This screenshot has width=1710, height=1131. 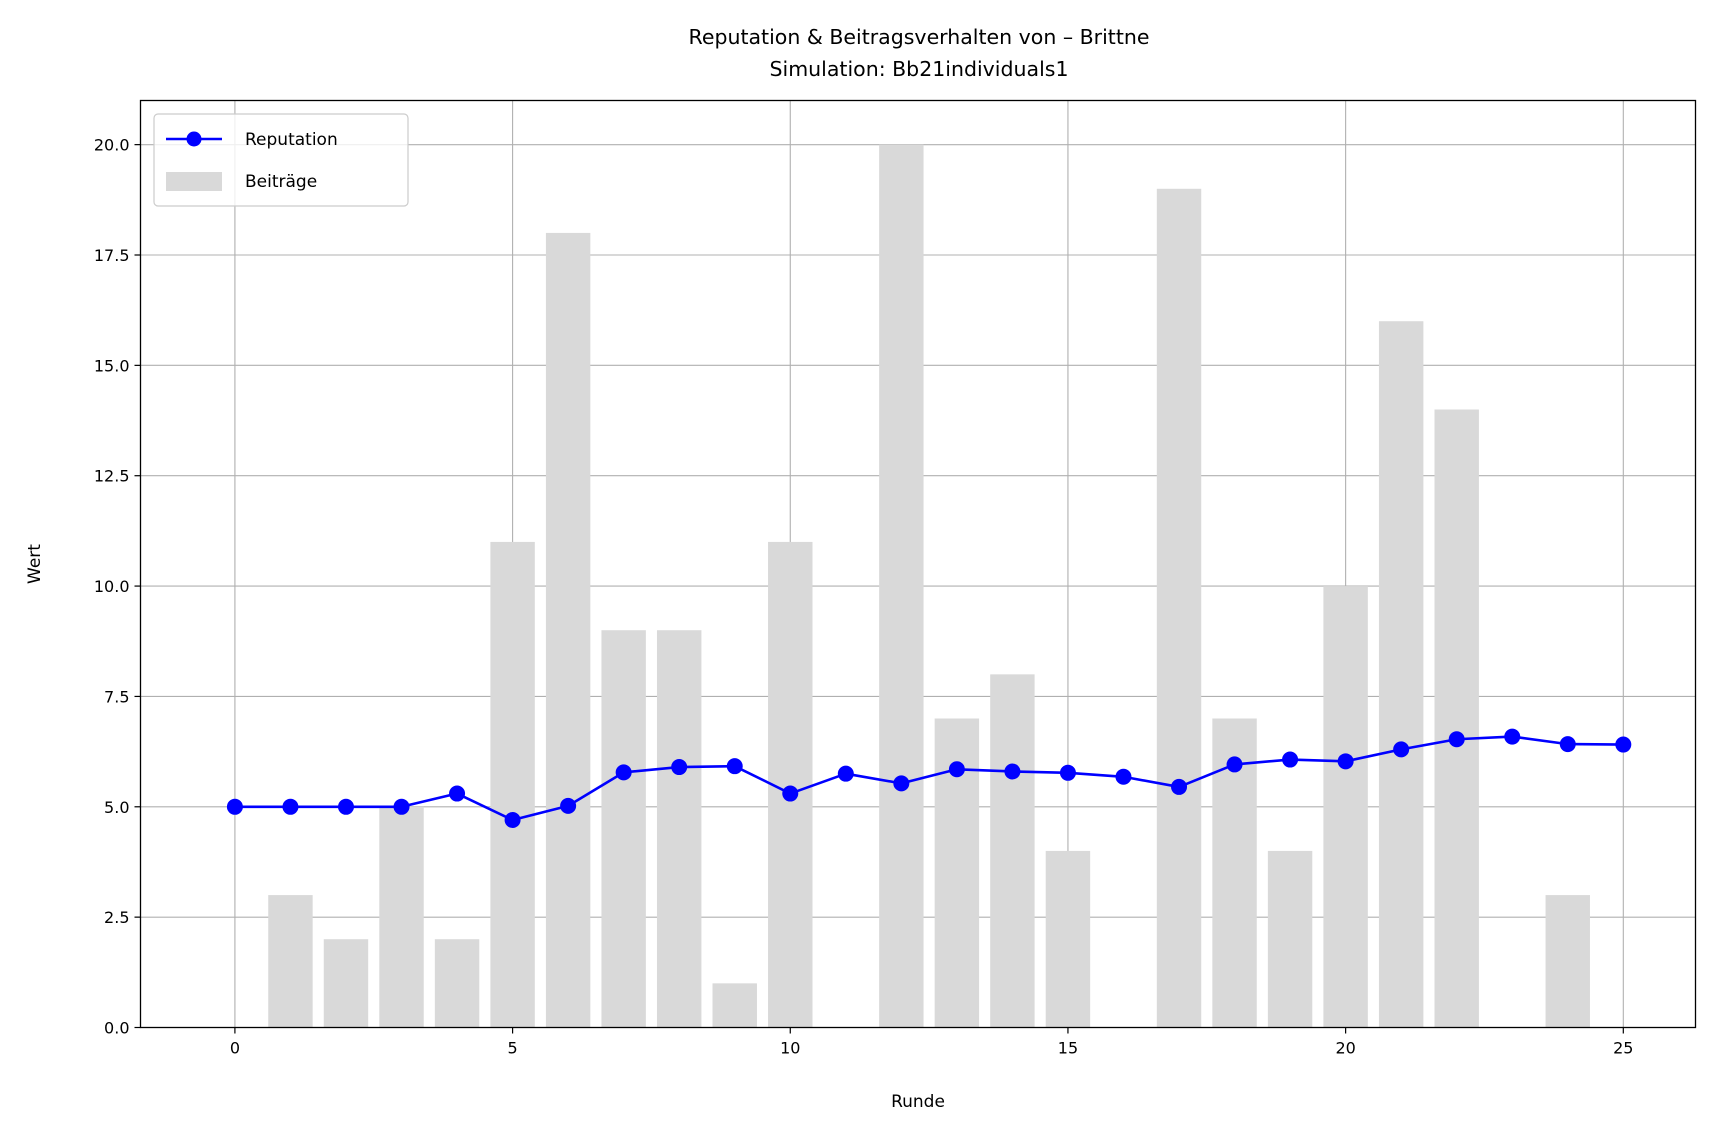 I want to click on y-tick-label: 5.0, so click(x=116, y=807).